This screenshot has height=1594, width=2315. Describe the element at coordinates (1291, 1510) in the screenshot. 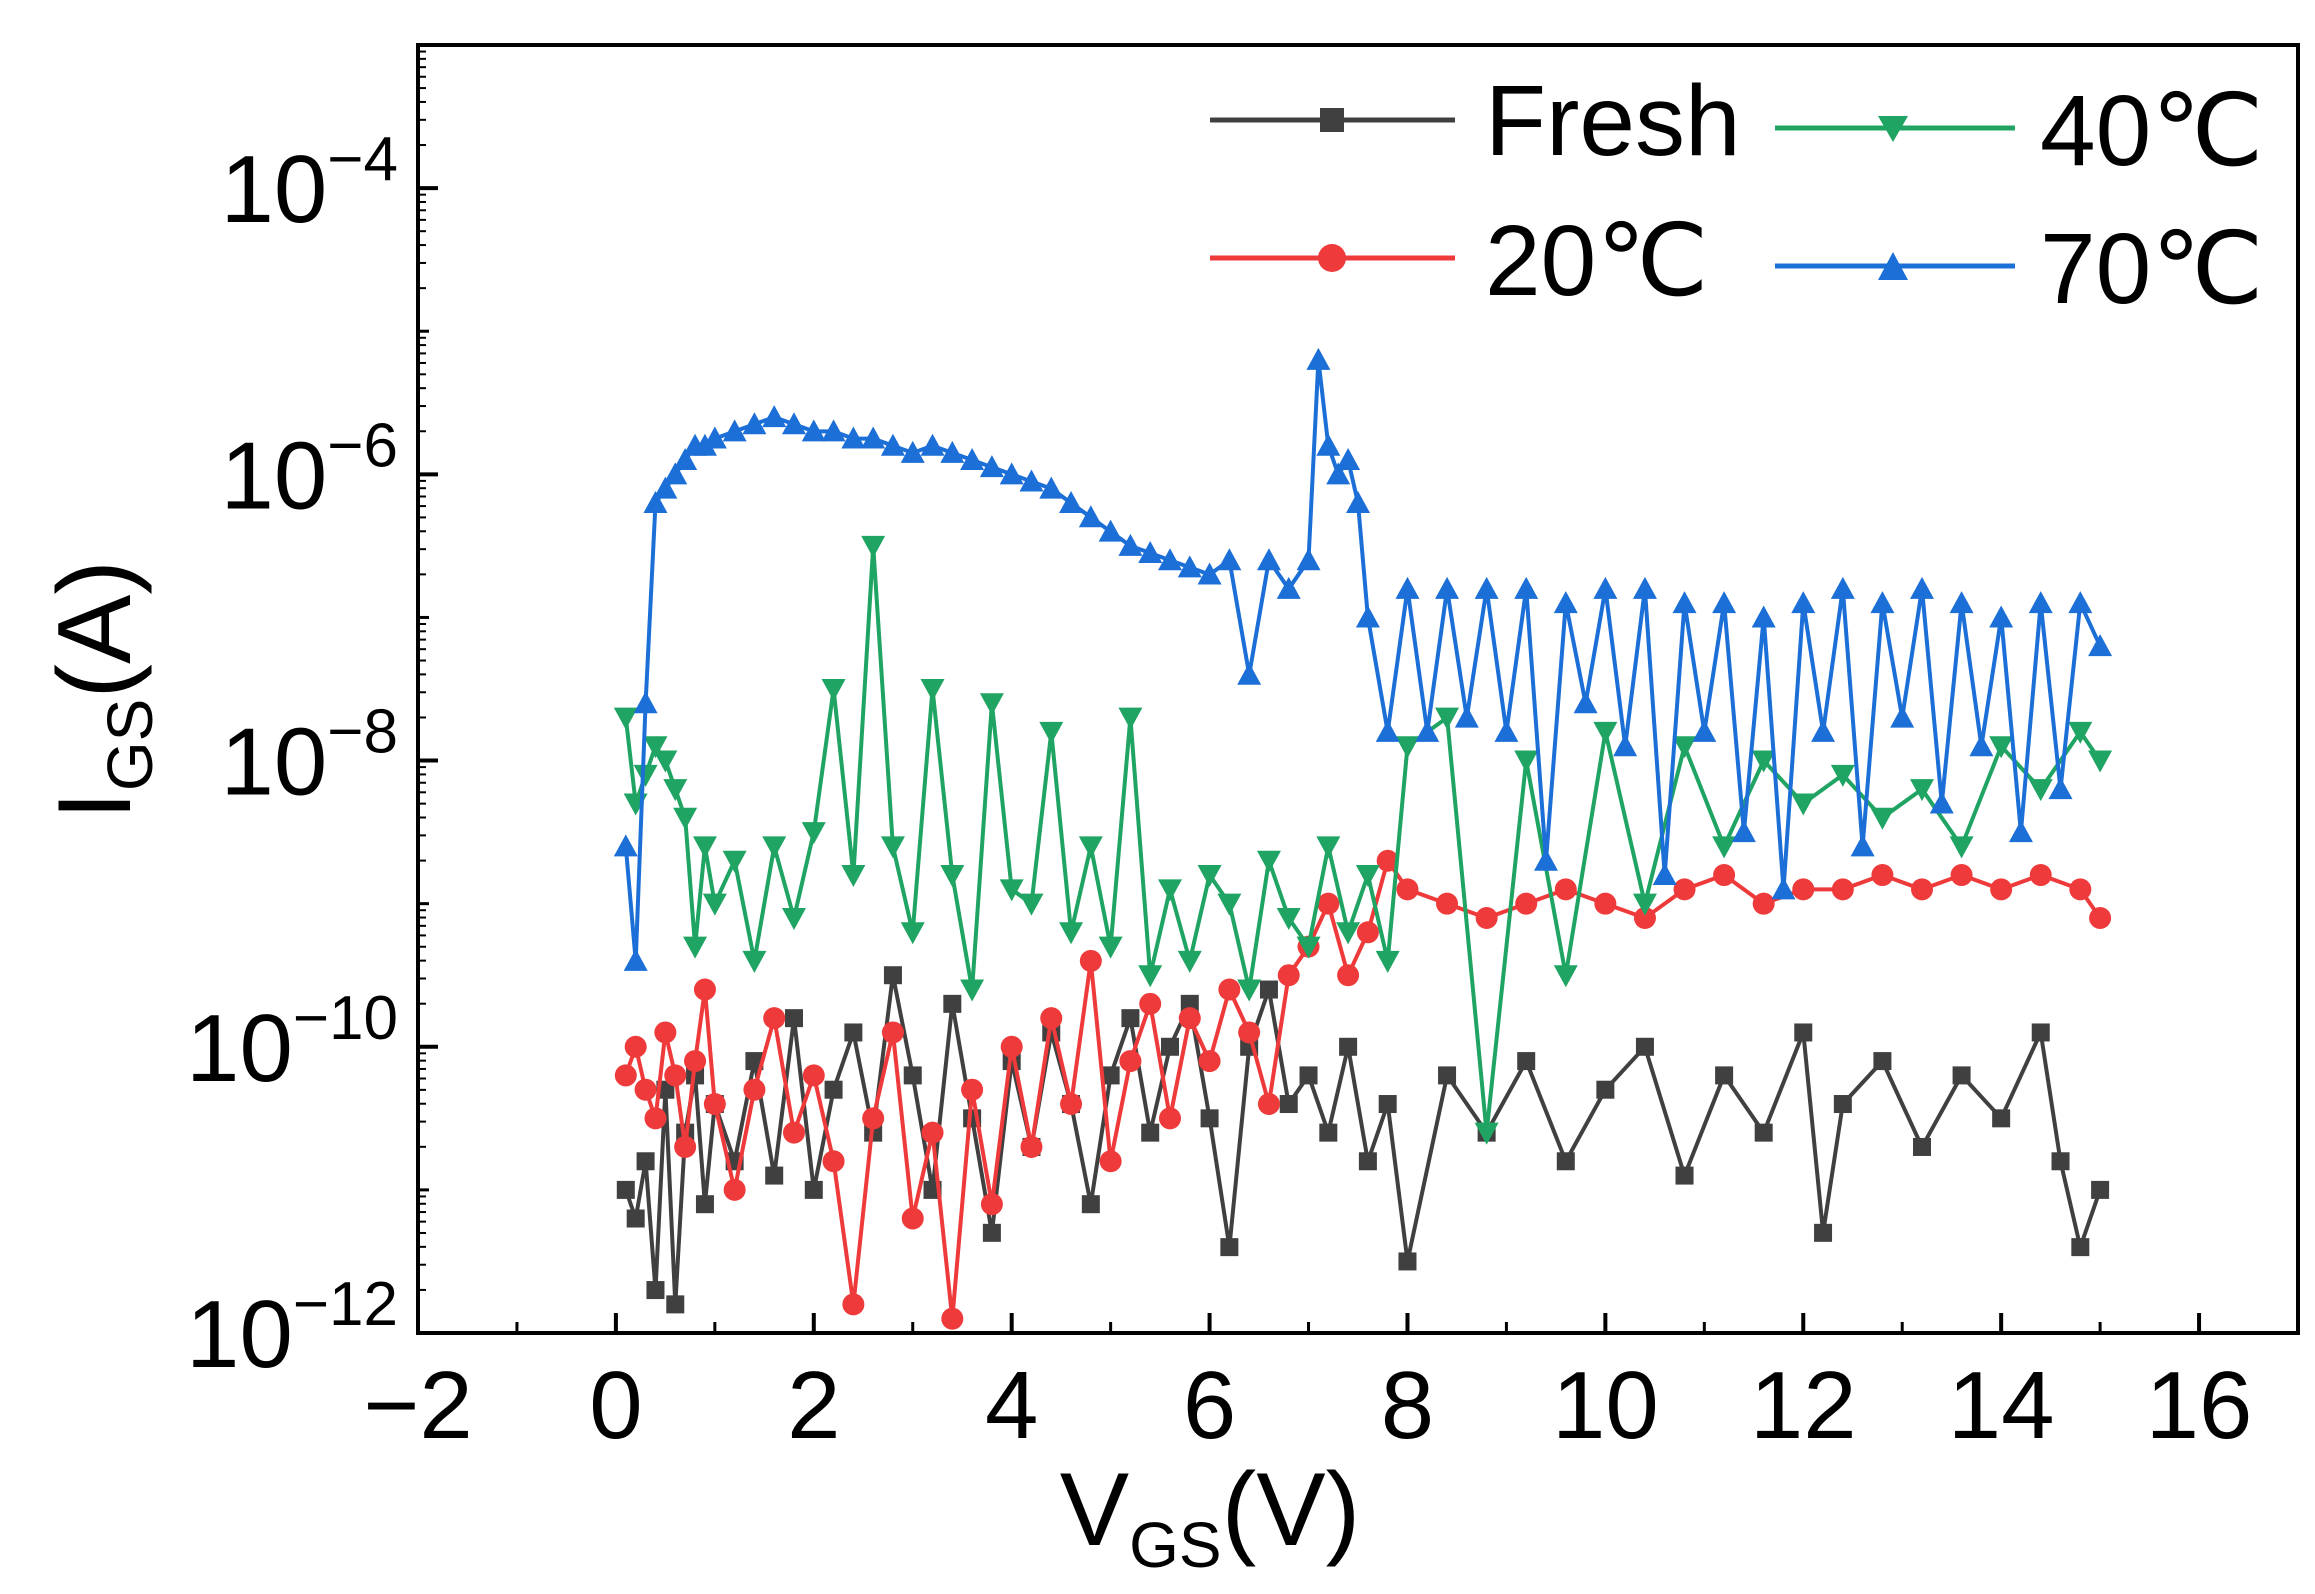

I see `x-axis-title-unit: (V)` at that location.